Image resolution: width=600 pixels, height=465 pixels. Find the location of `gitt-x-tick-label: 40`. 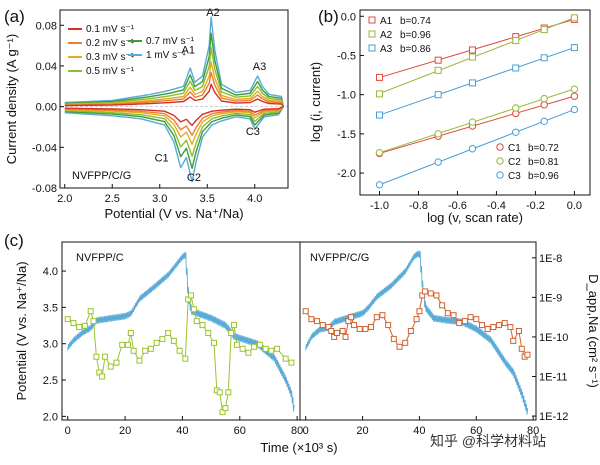

gitt-x-tick-label: 40 is located at coordinates (182, 431).